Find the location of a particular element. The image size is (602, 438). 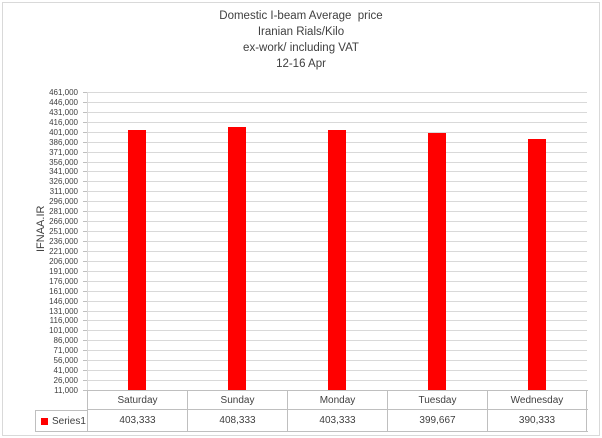

value-cell-wednesday: 390,333 is located at coordinates (537, 420).